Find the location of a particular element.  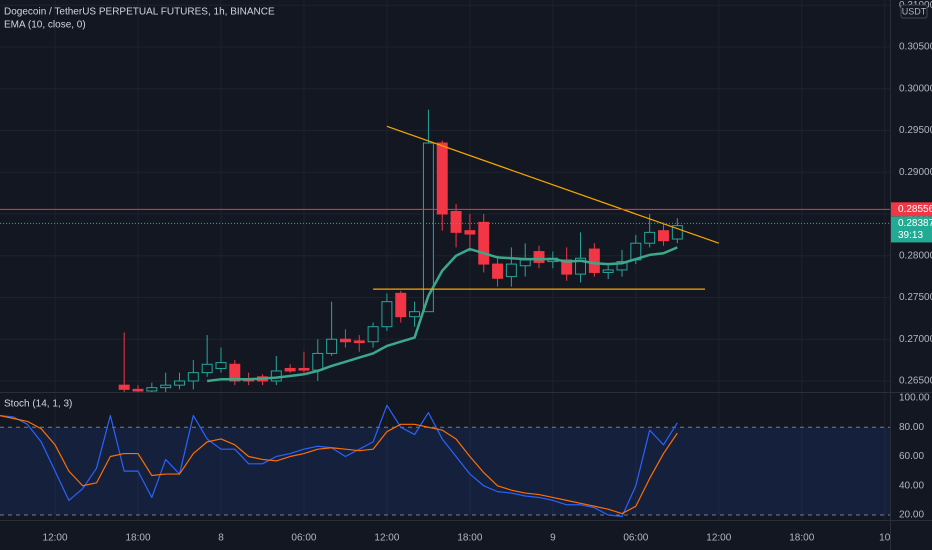

price-label: 0.28556 is located at coordinates (915, 209).